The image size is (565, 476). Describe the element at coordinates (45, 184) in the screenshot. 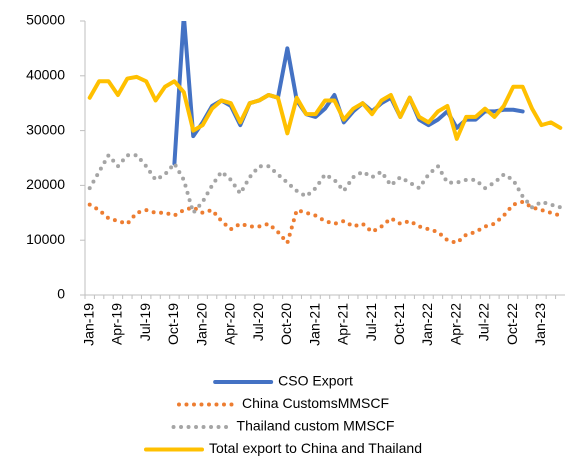

I see `y-tick-label: 20000` at that location.